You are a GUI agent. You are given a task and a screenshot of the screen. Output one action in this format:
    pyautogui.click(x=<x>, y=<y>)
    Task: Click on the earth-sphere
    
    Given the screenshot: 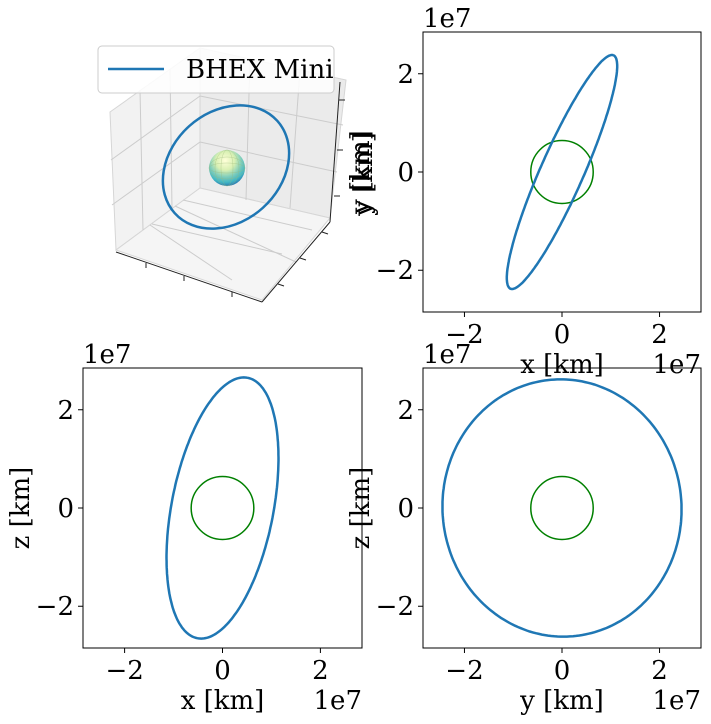 What is the action you would take?
    pyautogui.click(x=227, y=168)
    